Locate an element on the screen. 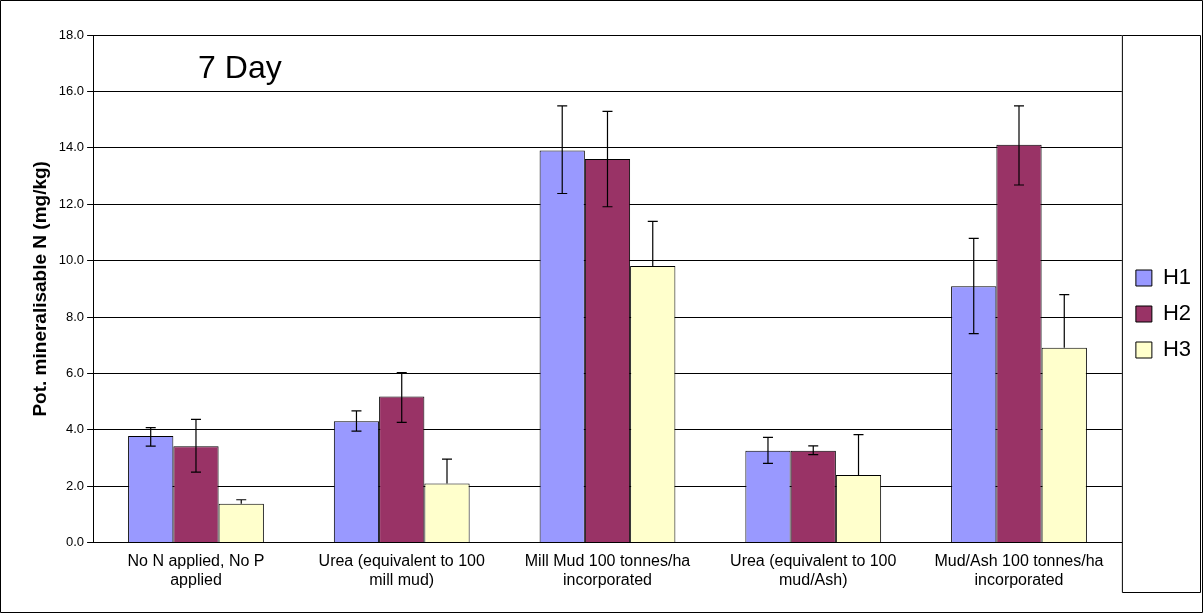  legend-label: H3 is located at coordinates (1176, 349).